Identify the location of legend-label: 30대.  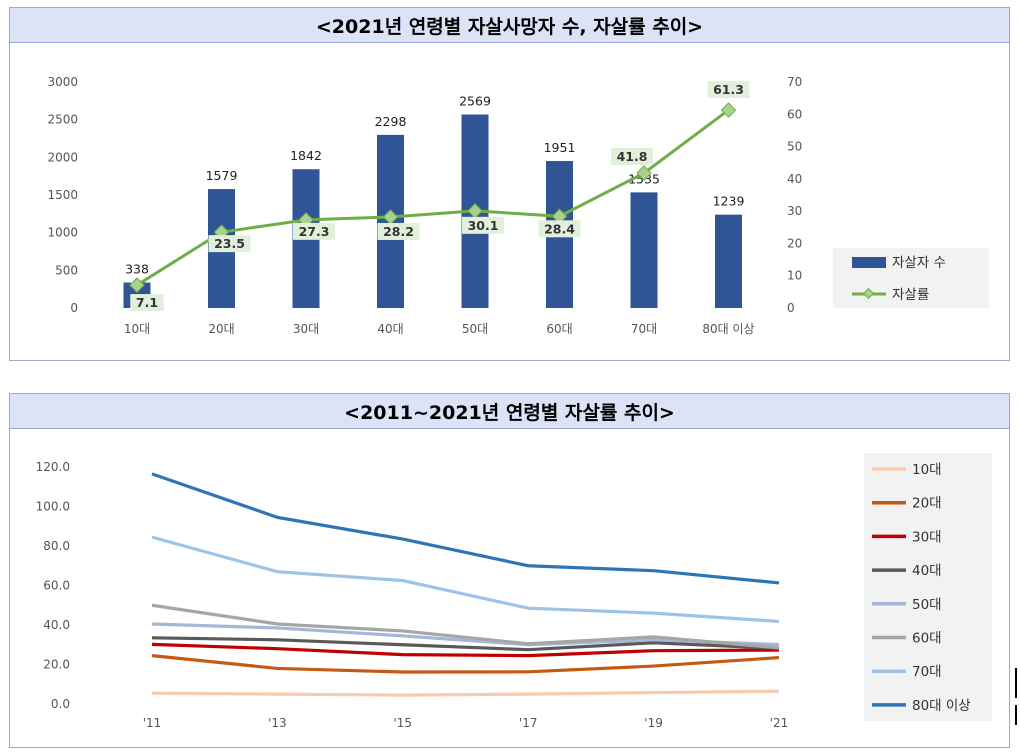
(927, 537).